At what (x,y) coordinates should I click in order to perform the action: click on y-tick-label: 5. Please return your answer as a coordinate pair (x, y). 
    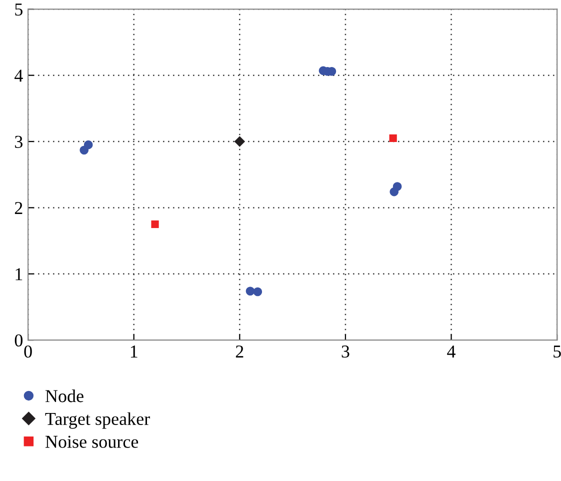
    Looking at the image, I should click on (18, 10).